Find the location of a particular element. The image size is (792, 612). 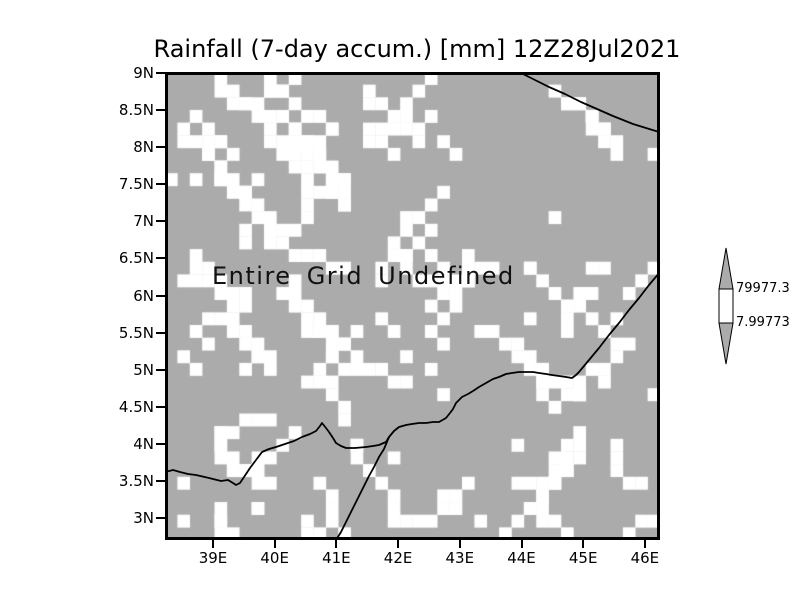

y-axis-tick-label: 5N is located at coordinates (143, 369).